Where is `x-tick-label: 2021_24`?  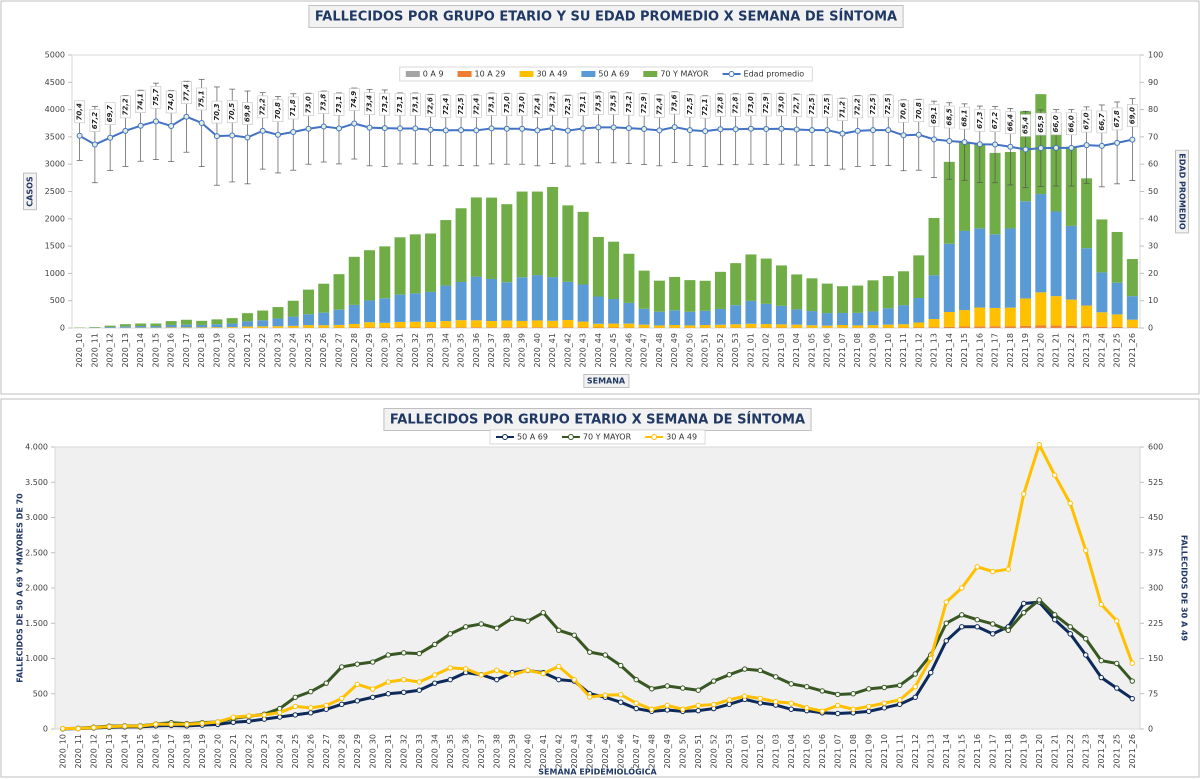 x-tick-label: 2021_24 is located at coordinates (1101, 751).